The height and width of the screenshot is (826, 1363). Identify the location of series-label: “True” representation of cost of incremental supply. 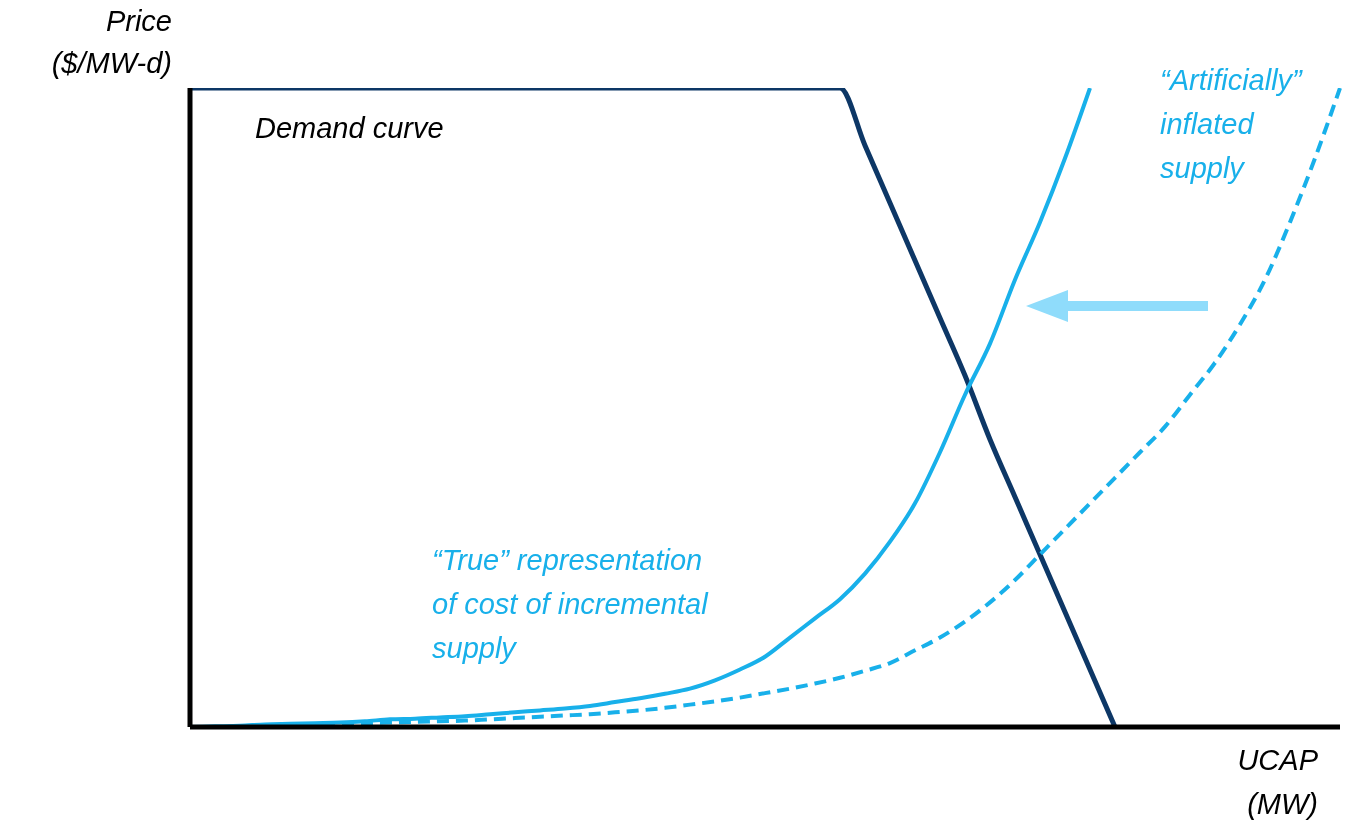
(570, 604).